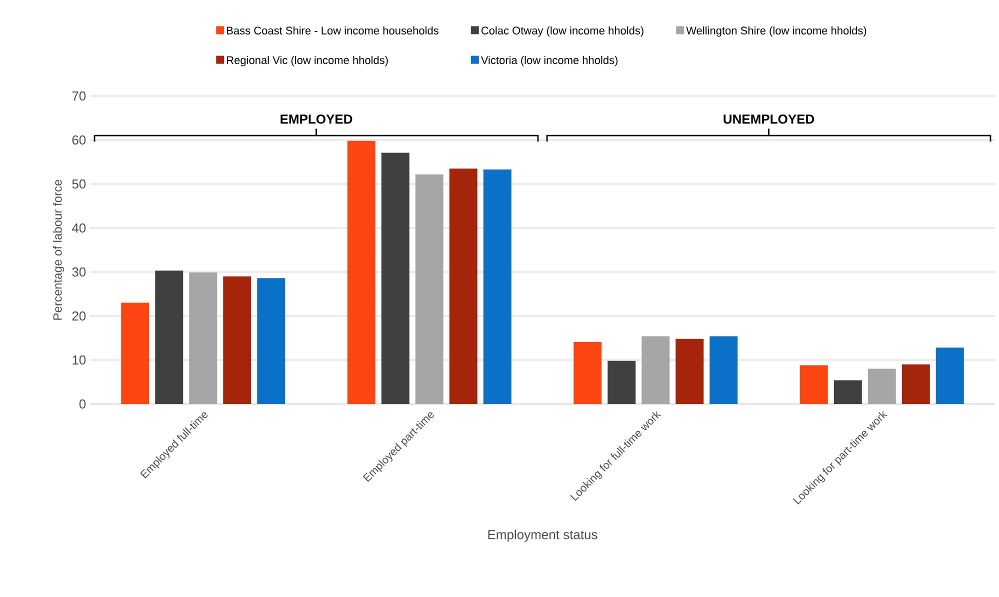 The width and height of the screenshot is (999, 597). What do you see at coordinates (776, 31) in the screenshot?
I see `legend-label: Wellington Shire (low income hholds)` at bounding box center [776, 31].